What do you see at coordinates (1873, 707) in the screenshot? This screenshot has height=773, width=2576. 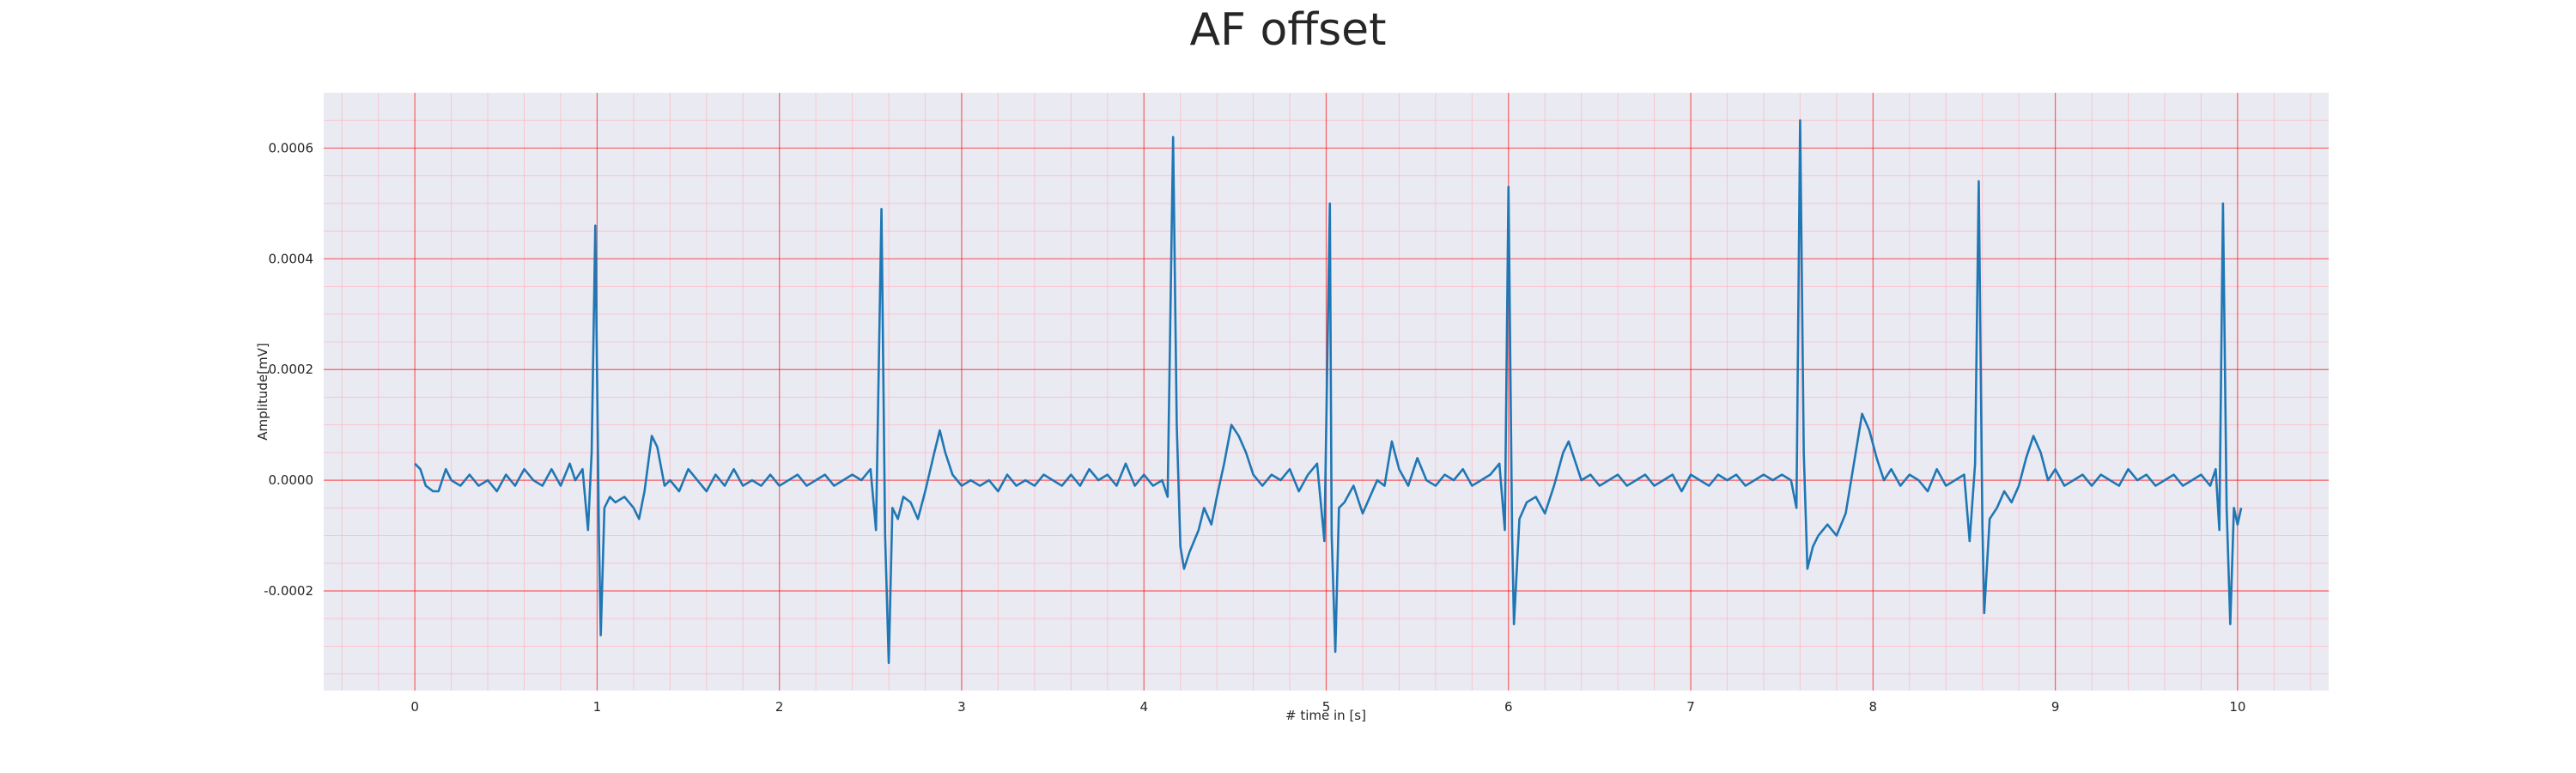 I see `x-tick-label: 8` at bounding box center [1873, 707].